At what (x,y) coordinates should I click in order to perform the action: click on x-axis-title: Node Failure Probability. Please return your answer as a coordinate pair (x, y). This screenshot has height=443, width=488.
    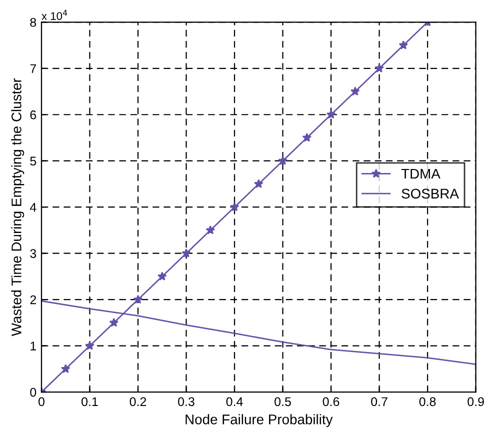
    Looking at the image, I should click on (259, 421).